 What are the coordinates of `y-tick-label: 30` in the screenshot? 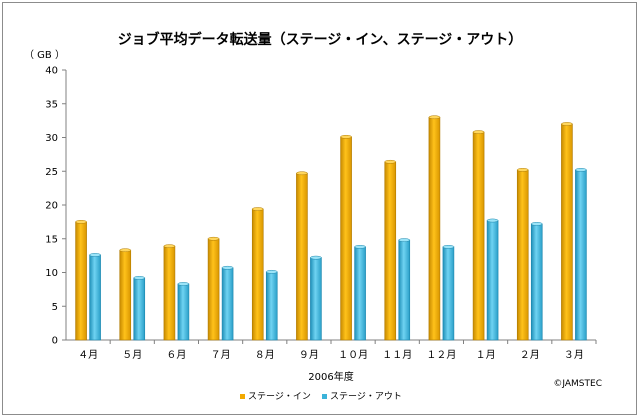 It's located at (51, 138).